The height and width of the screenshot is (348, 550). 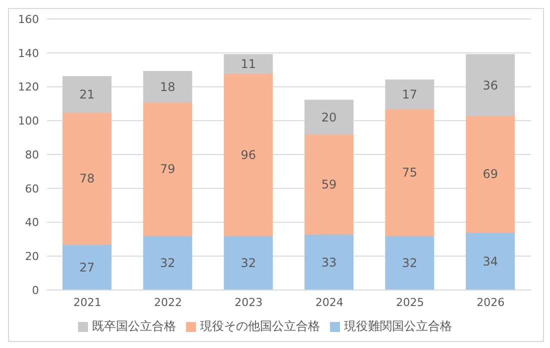 What do you see at coordinates (32, 223) in the screenshot?
I see `y-tick-label: 40` at bounding box center [32, 223].